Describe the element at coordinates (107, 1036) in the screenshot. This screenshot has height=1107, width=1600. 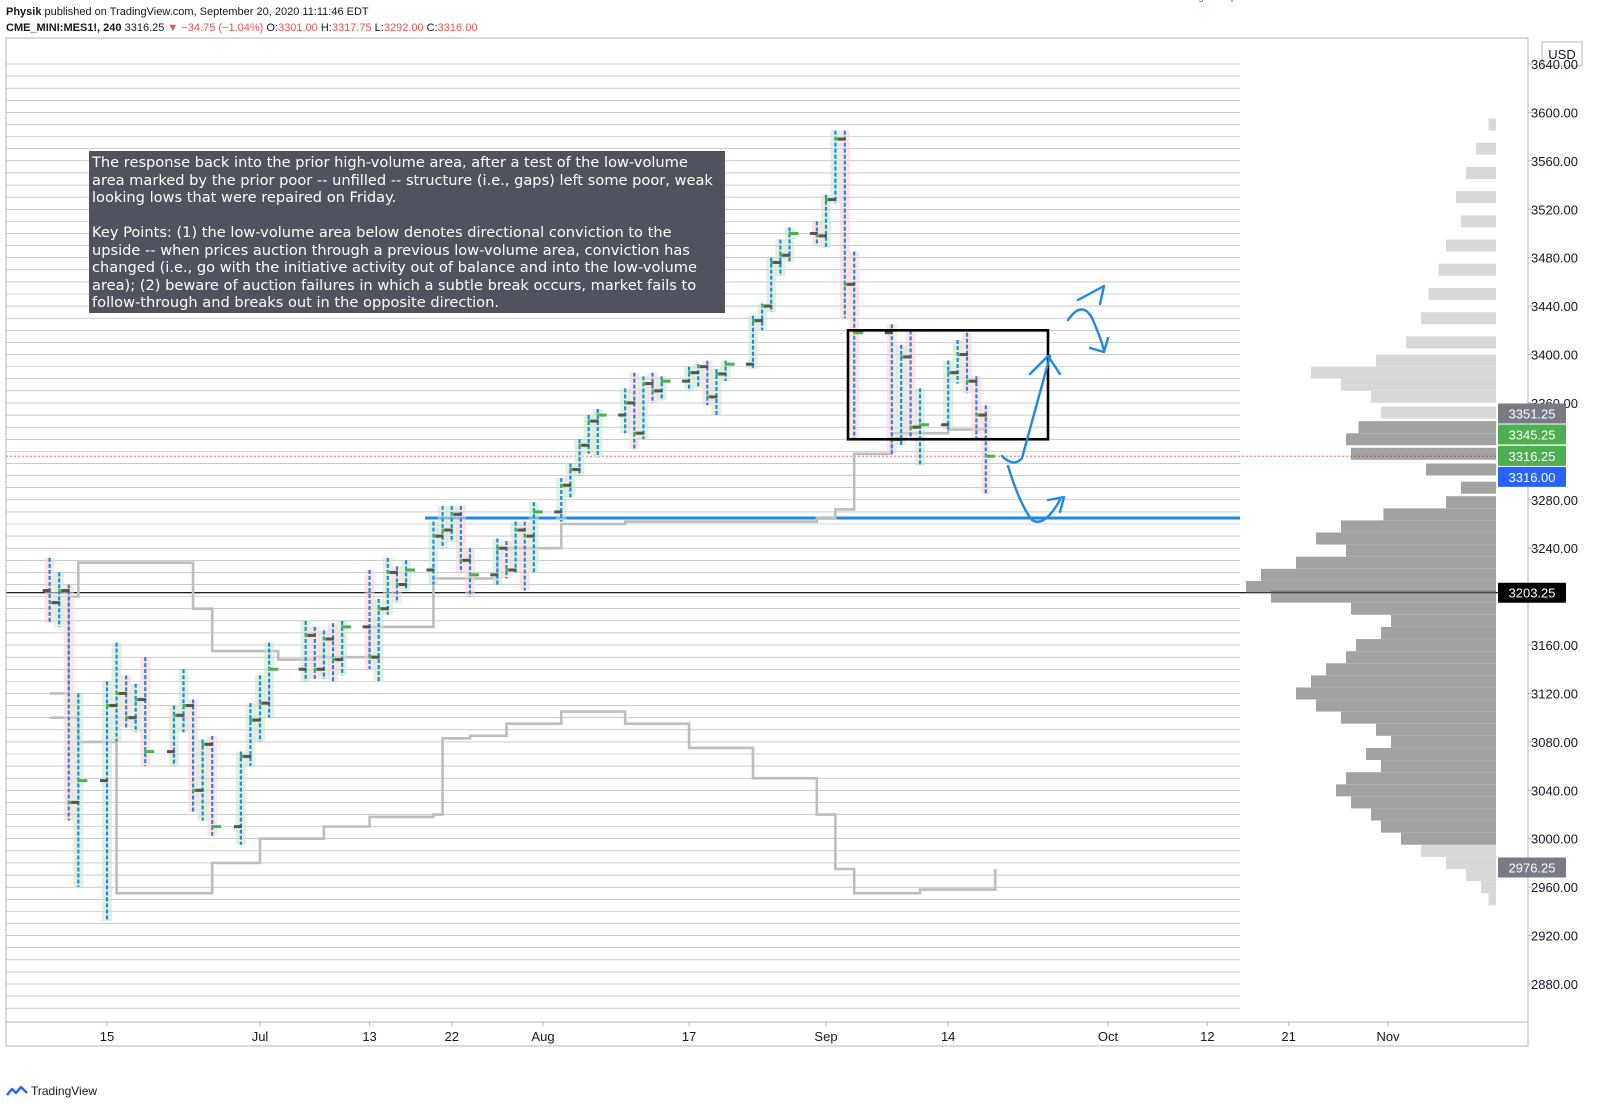
I see `x-tick-label: 15` at that location.